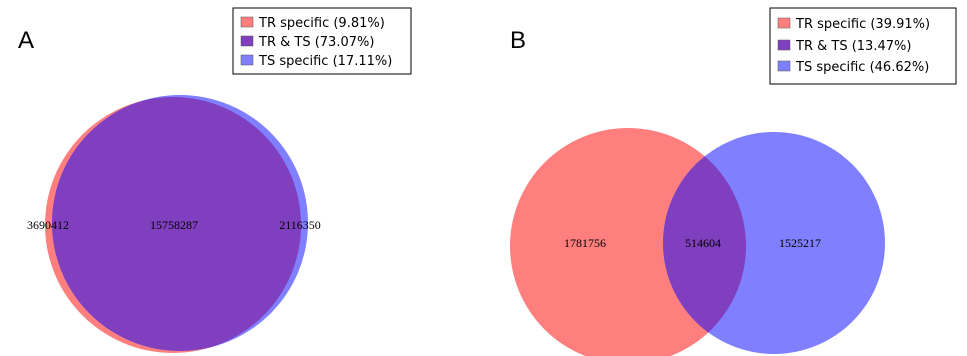 The width and height of the screenshot is (967, 356). I want to click on legend-swatch-overlap-a, so click(247, 41).